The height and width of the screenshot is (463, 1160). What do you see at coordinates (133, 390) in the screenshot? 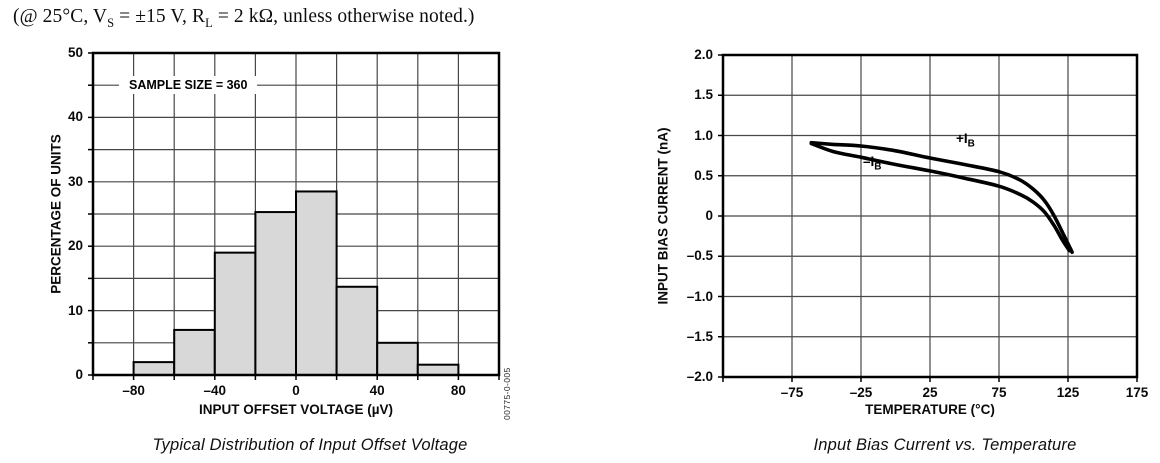
I see `x-tick-label: –80` at bounding box center [133, 390].